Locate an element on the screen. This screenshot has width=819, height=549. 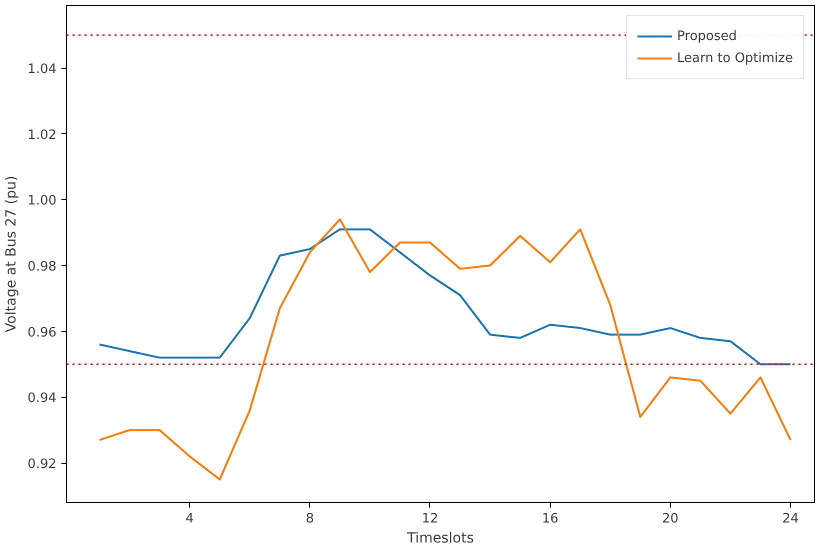
x-tick-label: 12 is located at coordinates (430, 519).